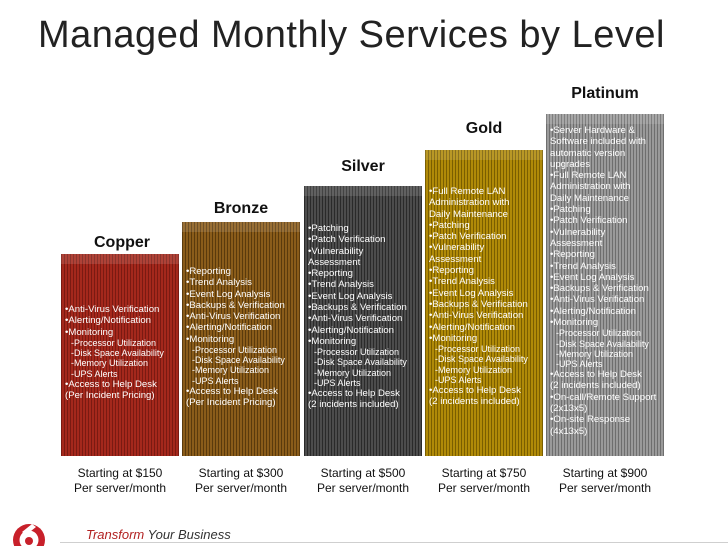 The height and width of the screenshot is (546, 728). Describe the element at coordinates (363, 166) in the screenshot. I see `tier-name-silver: Silver` at that location.